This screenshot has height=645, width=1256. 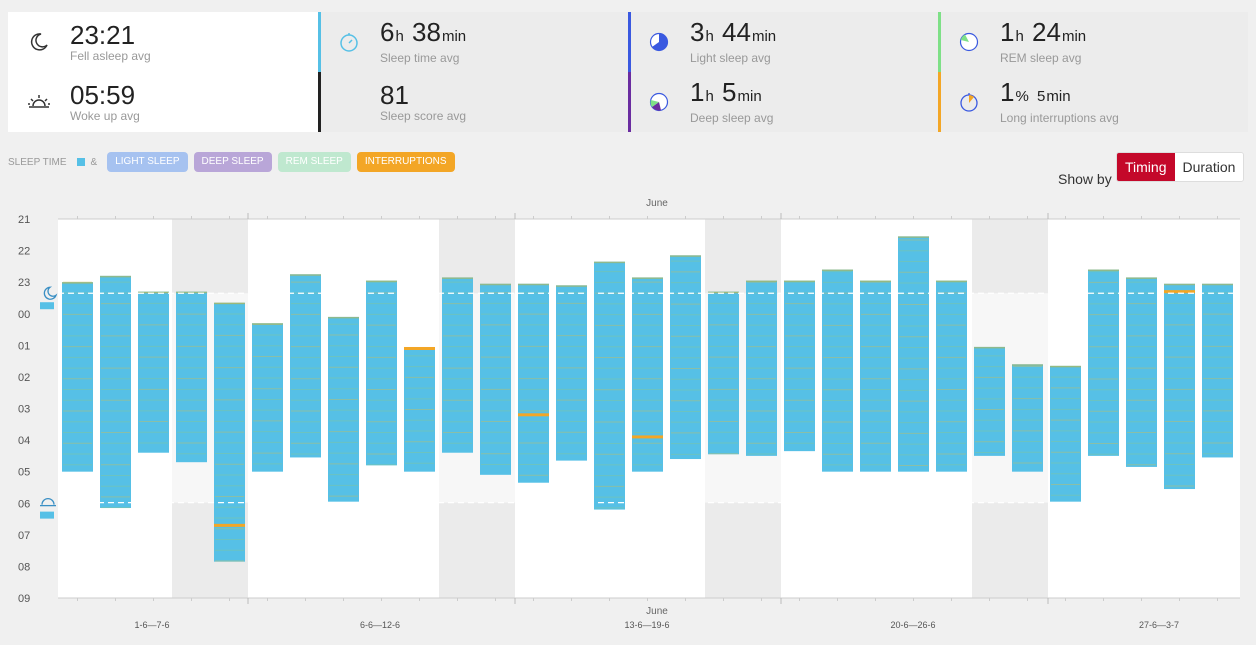 I want to click on rem-sleep-value: 1h 24min, so click(x=1043, y=34).